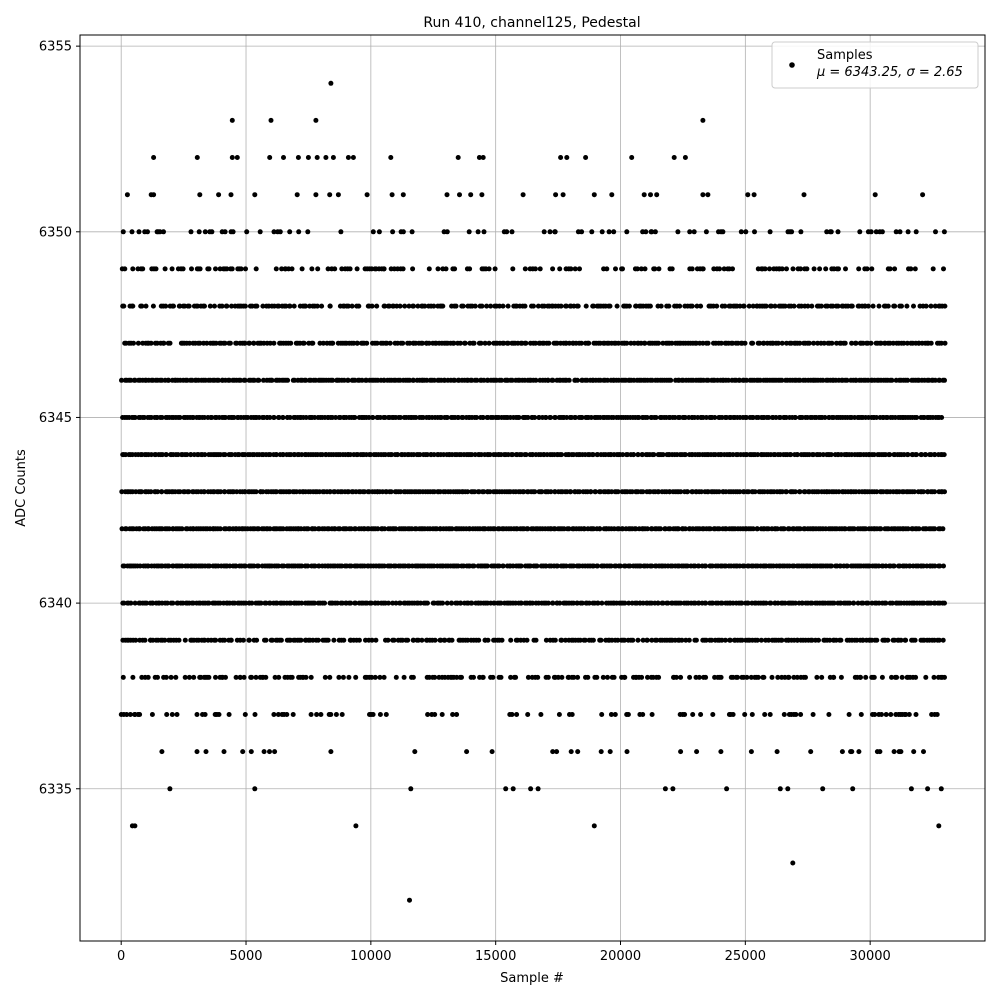  Describe the element at coordinates (55, 47) in the screenshot. I see `y-tick-label: 6355` at that location.